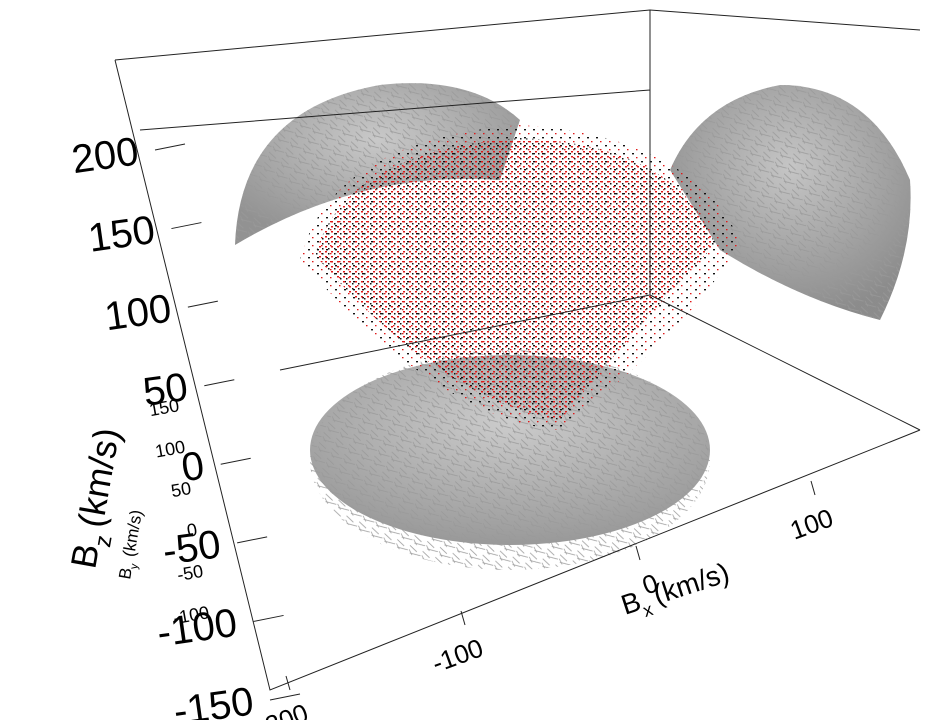 This screenshot has width=940, height=720. I want to click on xaxis-tick-label: -200, so click(282, 708).